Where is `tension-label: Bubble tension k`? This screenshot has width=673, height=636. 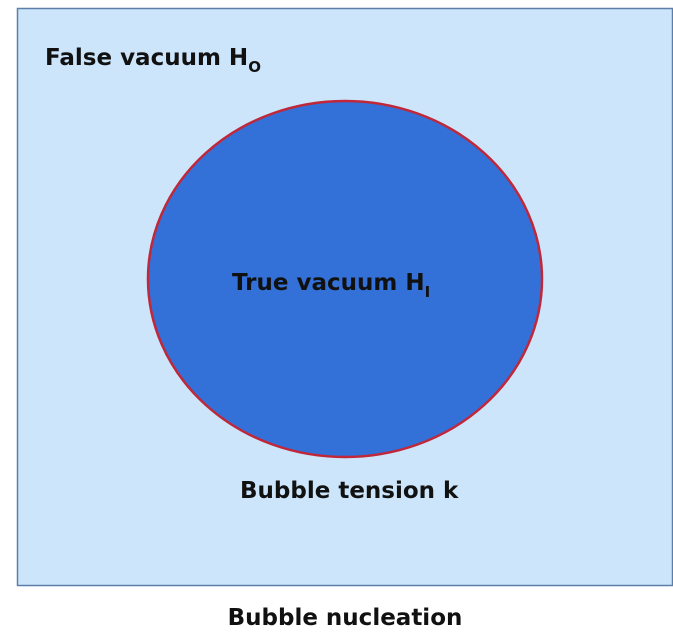 tension-label: Bubble tension k is located at coordinates (349, 491).